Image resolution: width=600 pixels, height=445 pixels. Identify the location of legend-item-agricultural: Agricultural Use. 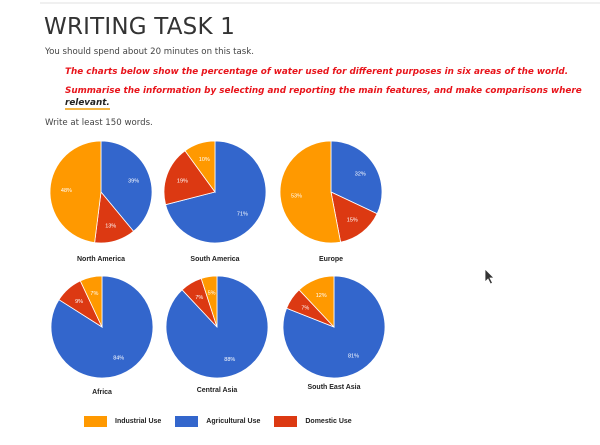
(217, 421).